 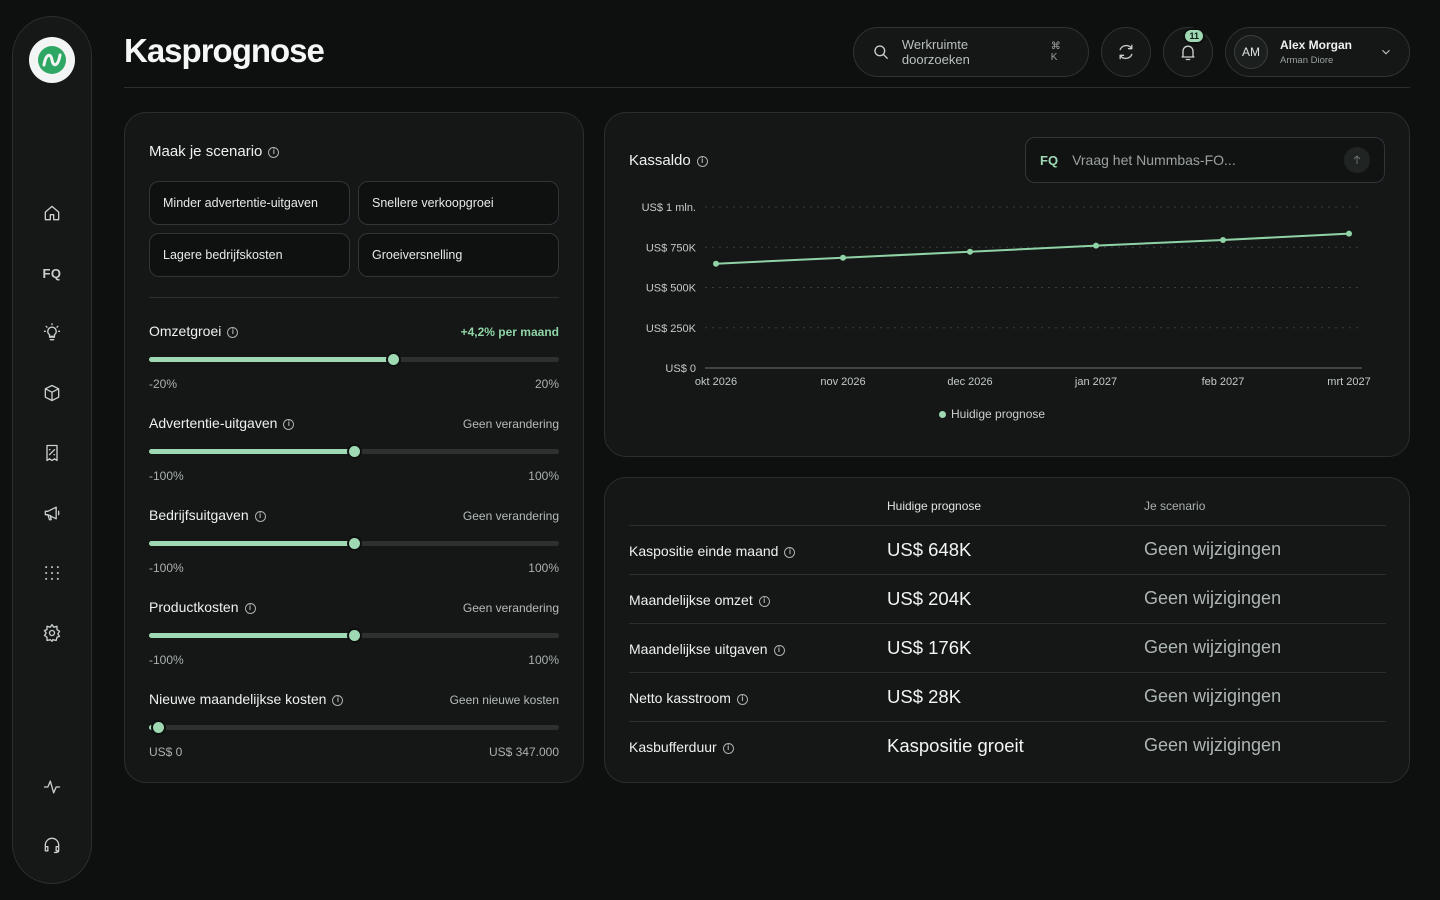 What do you see at coordinates (929, 647) in the screenshot?
I see `row-current-value: US$ 176K` at bounding box center [929, 647].